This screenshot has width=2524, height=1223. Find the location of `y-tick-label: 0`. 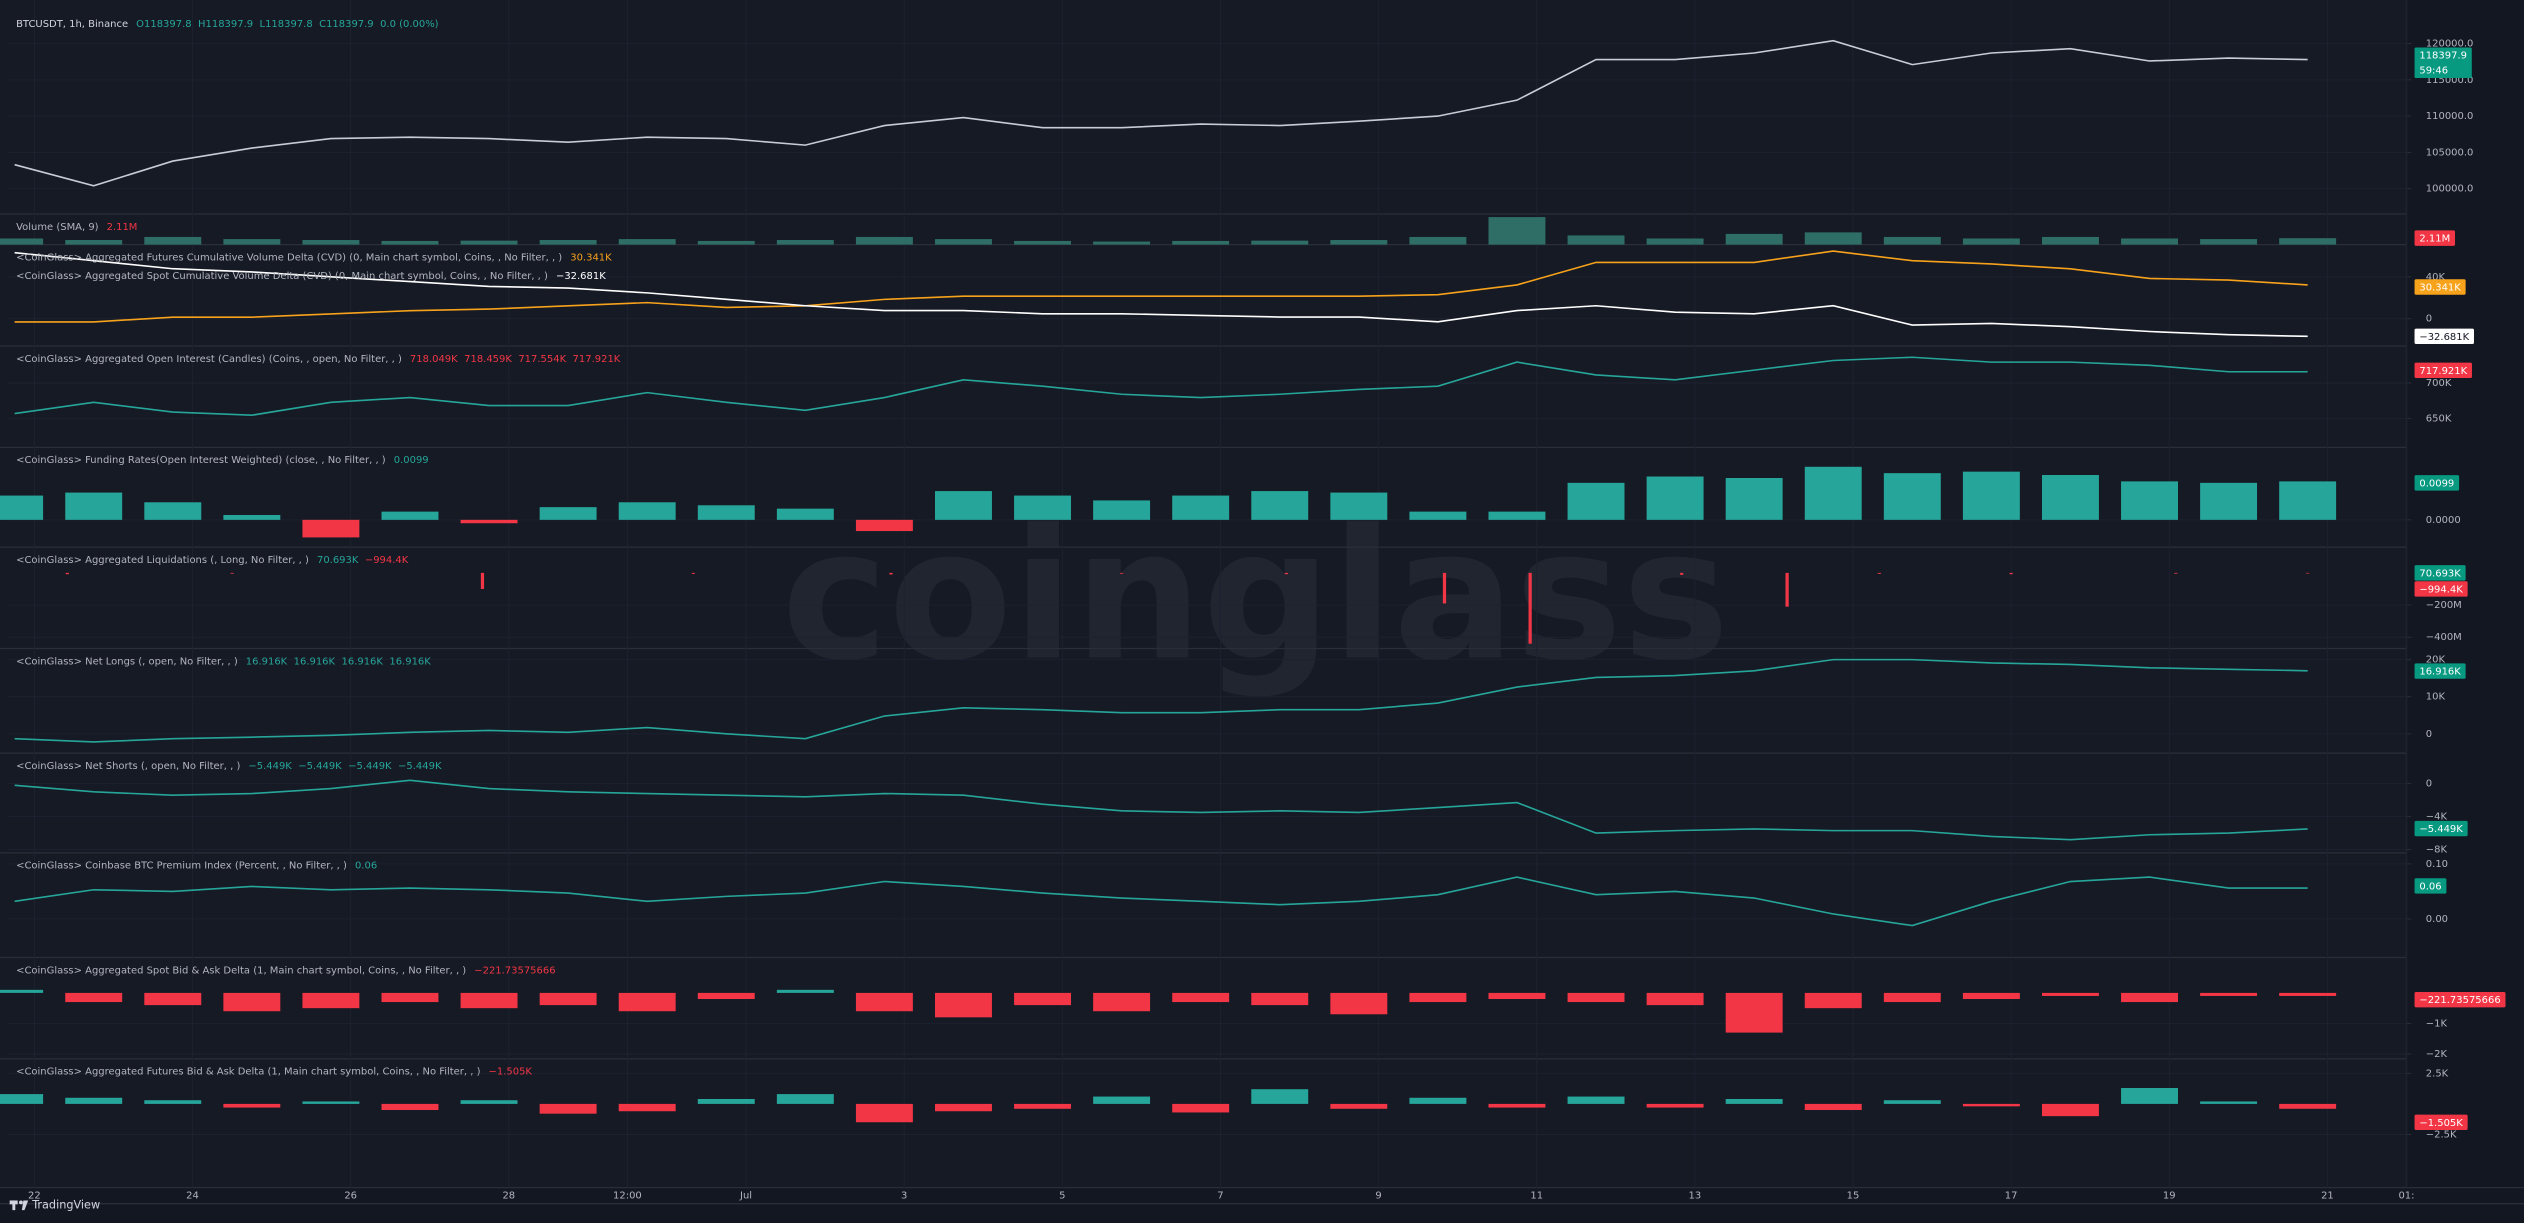

y-tick-label: 0 is located at coordinates (2429, 734).